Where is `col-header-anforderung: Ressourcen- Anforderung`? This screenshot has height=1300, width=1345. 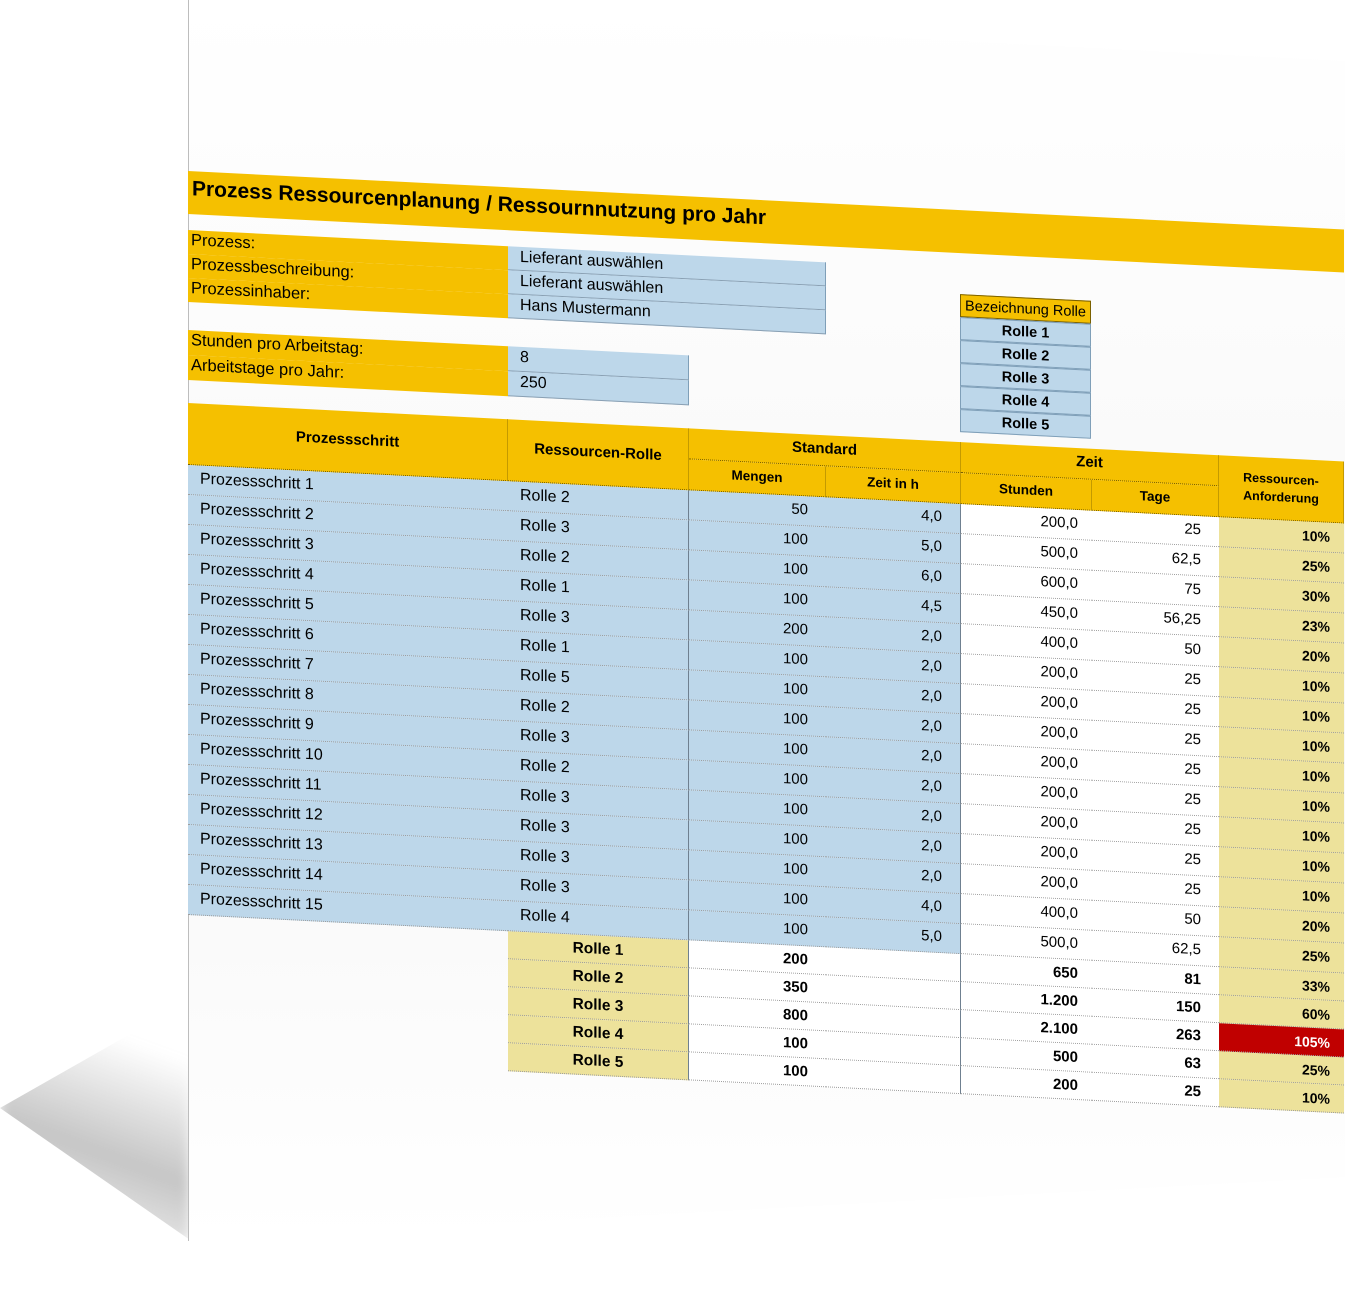 col-header-anforderung: Ressourcen- Anforderung is located at coordinates (1281, 489).